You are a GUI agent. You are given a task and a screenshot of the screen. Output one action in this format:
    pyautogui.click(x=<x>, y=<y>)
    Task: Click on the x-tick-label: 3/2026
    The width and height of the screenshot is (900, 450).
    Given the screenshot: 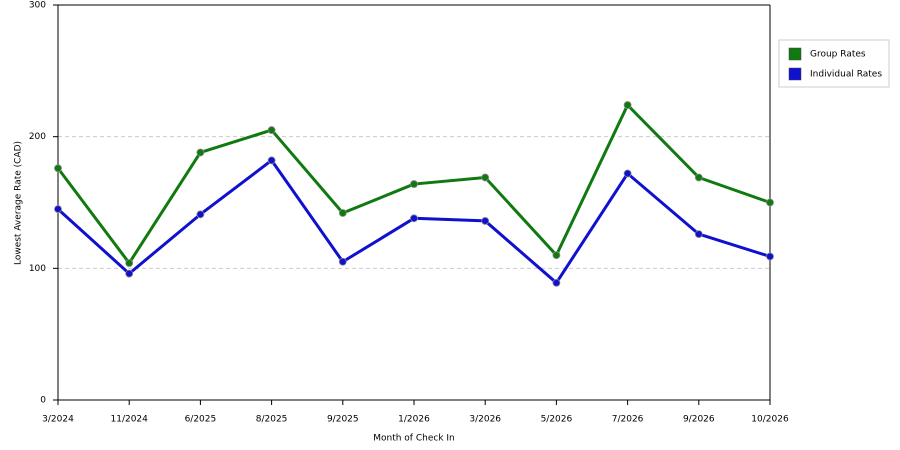 What is the action you would take?
    pyautogui.click(x=485, y=420)
    